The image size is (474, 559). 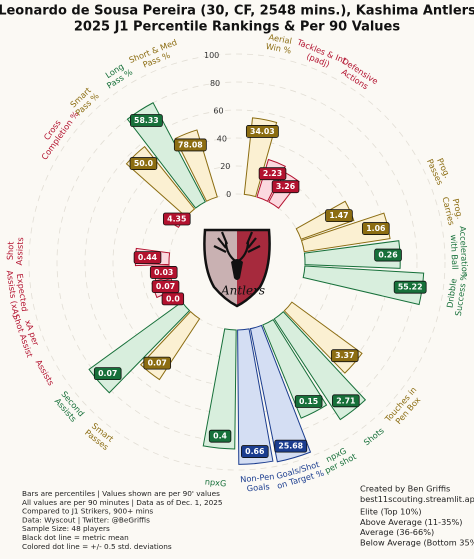 I want to click on metric-label-line: npxG, so click(x=215, y=482).